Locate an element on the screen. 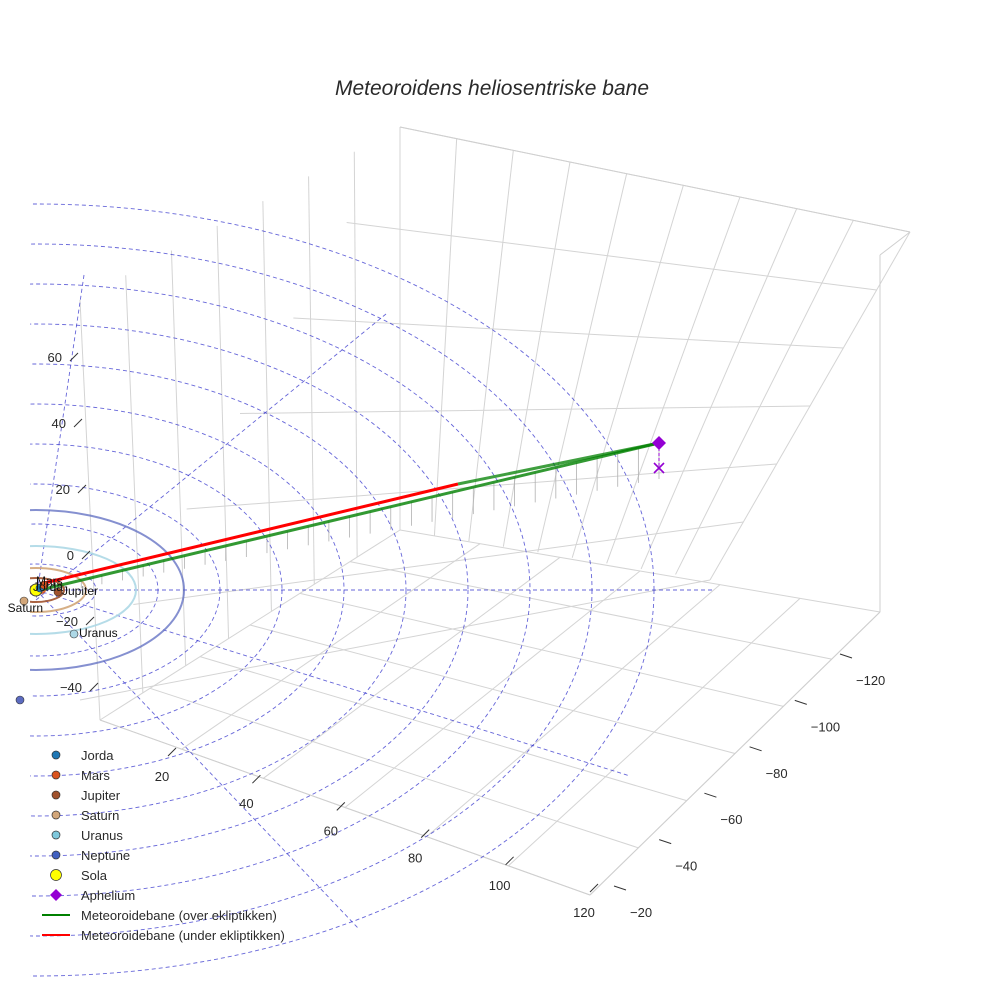  y-axis-ticks: −20 −40 −60 −80 −100 −120 is located at coordinates (749, 786).